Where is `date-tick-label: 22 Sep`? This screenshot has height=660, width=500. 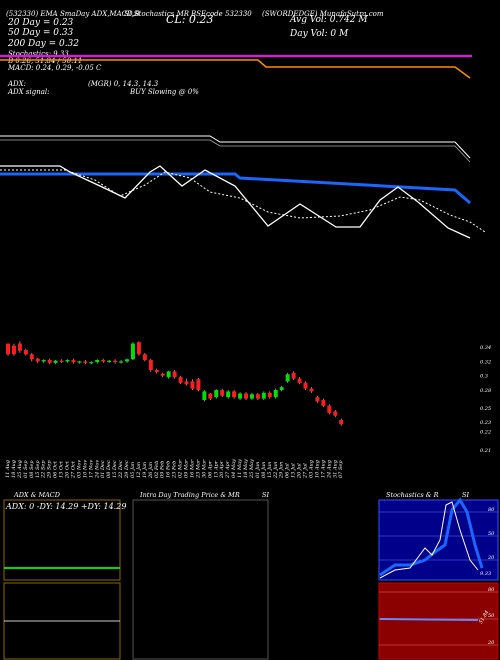
date-tick-label: 22 Sep is located at coordinates (44, 469).